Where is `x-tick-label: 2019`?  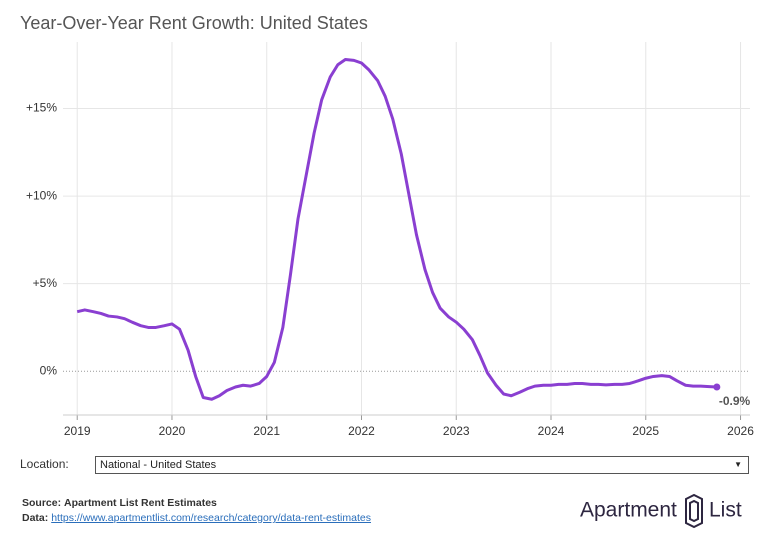
x-tick-label: 2019 is located at coordinates (77, 431).